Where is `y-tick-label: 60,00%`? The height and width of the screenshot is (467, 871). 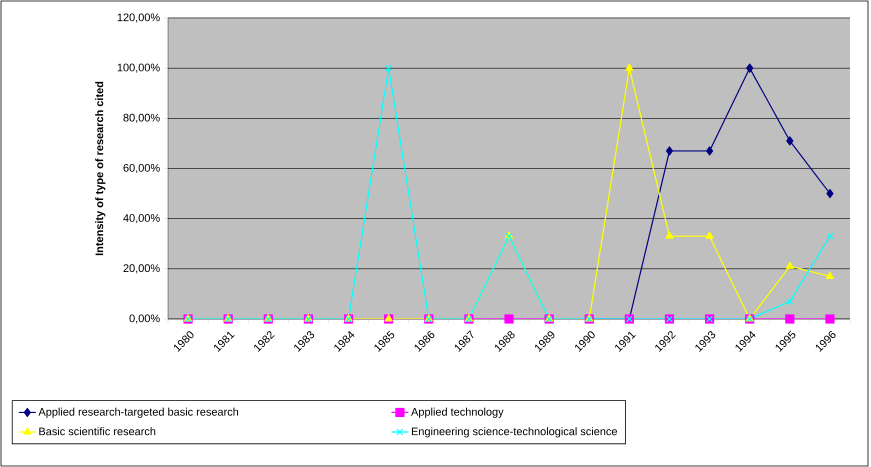 y-tick-label: 60,00% is located at coordinates (142, 169).